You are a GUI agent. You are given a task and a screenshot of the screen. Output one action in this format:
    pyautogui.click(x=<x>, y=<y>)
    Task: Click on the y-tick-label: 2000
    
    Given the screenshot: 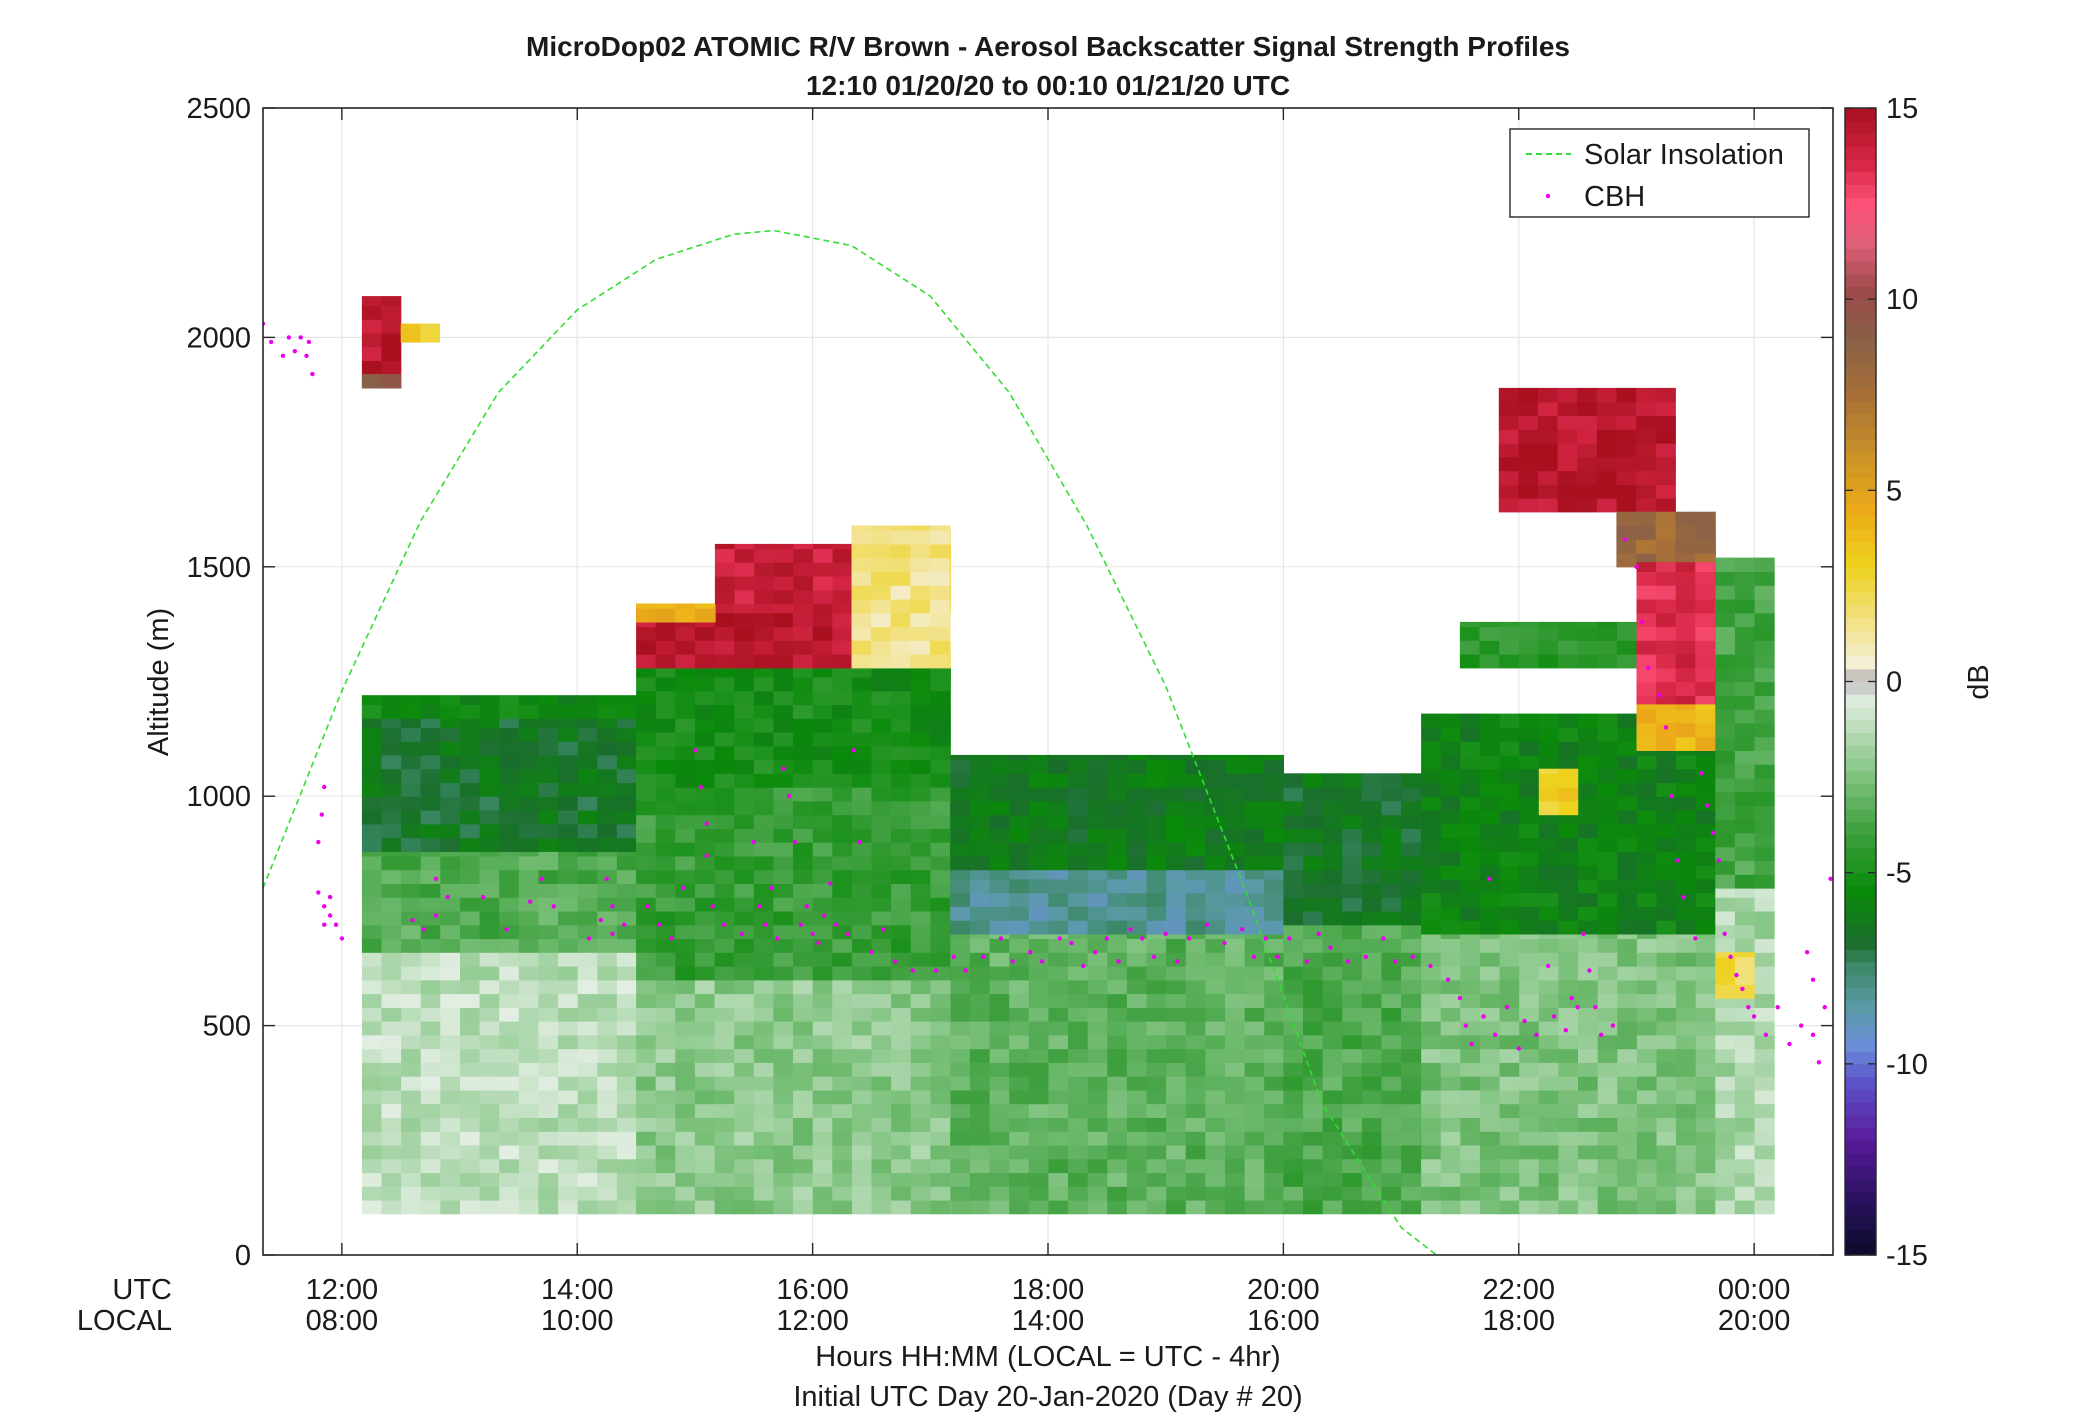 What is the action you would take?
    pyautogui.click(x=218, y=338)
    